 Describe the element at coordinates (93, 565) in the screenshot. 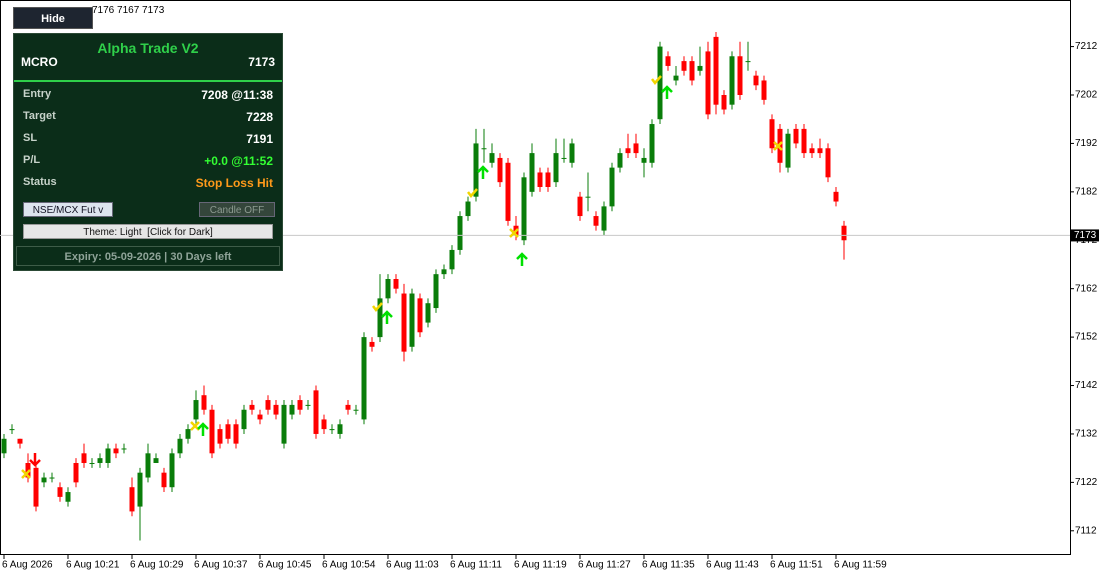

I see `x-tick-label: 6 Aug 10:21` at that location.